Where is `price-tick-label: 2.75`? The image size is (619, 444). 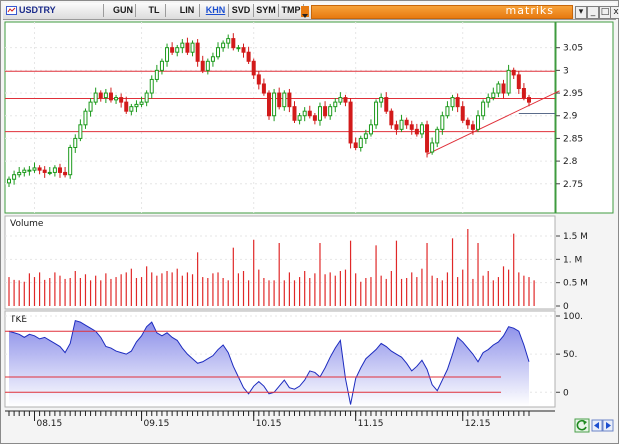 price-tick-label: 2.75 is located at coordinates (573, 185).